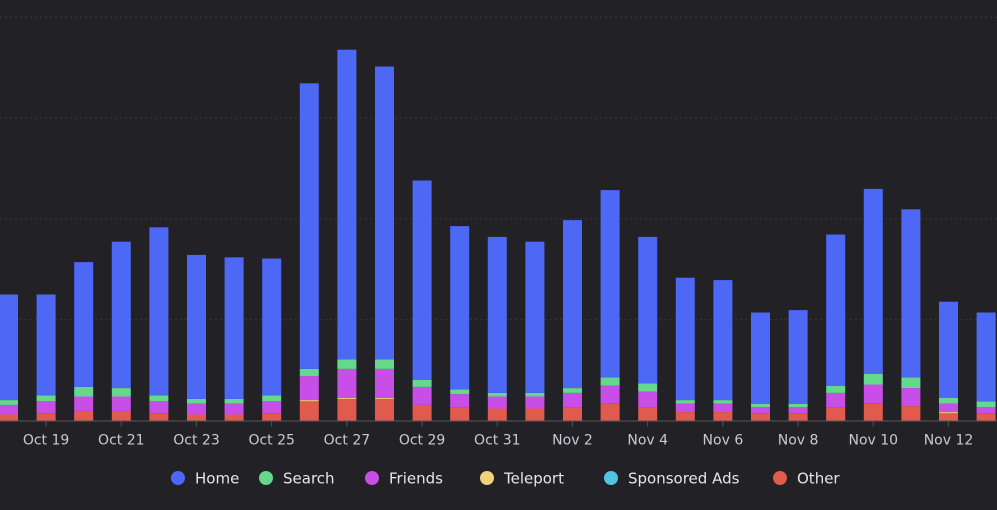 The image size is (997, 510). Describe the element at coordinates (672, 479) in the screenshot. I see `legend-item-sponsored-ads: Sponsored Ads` at that location.